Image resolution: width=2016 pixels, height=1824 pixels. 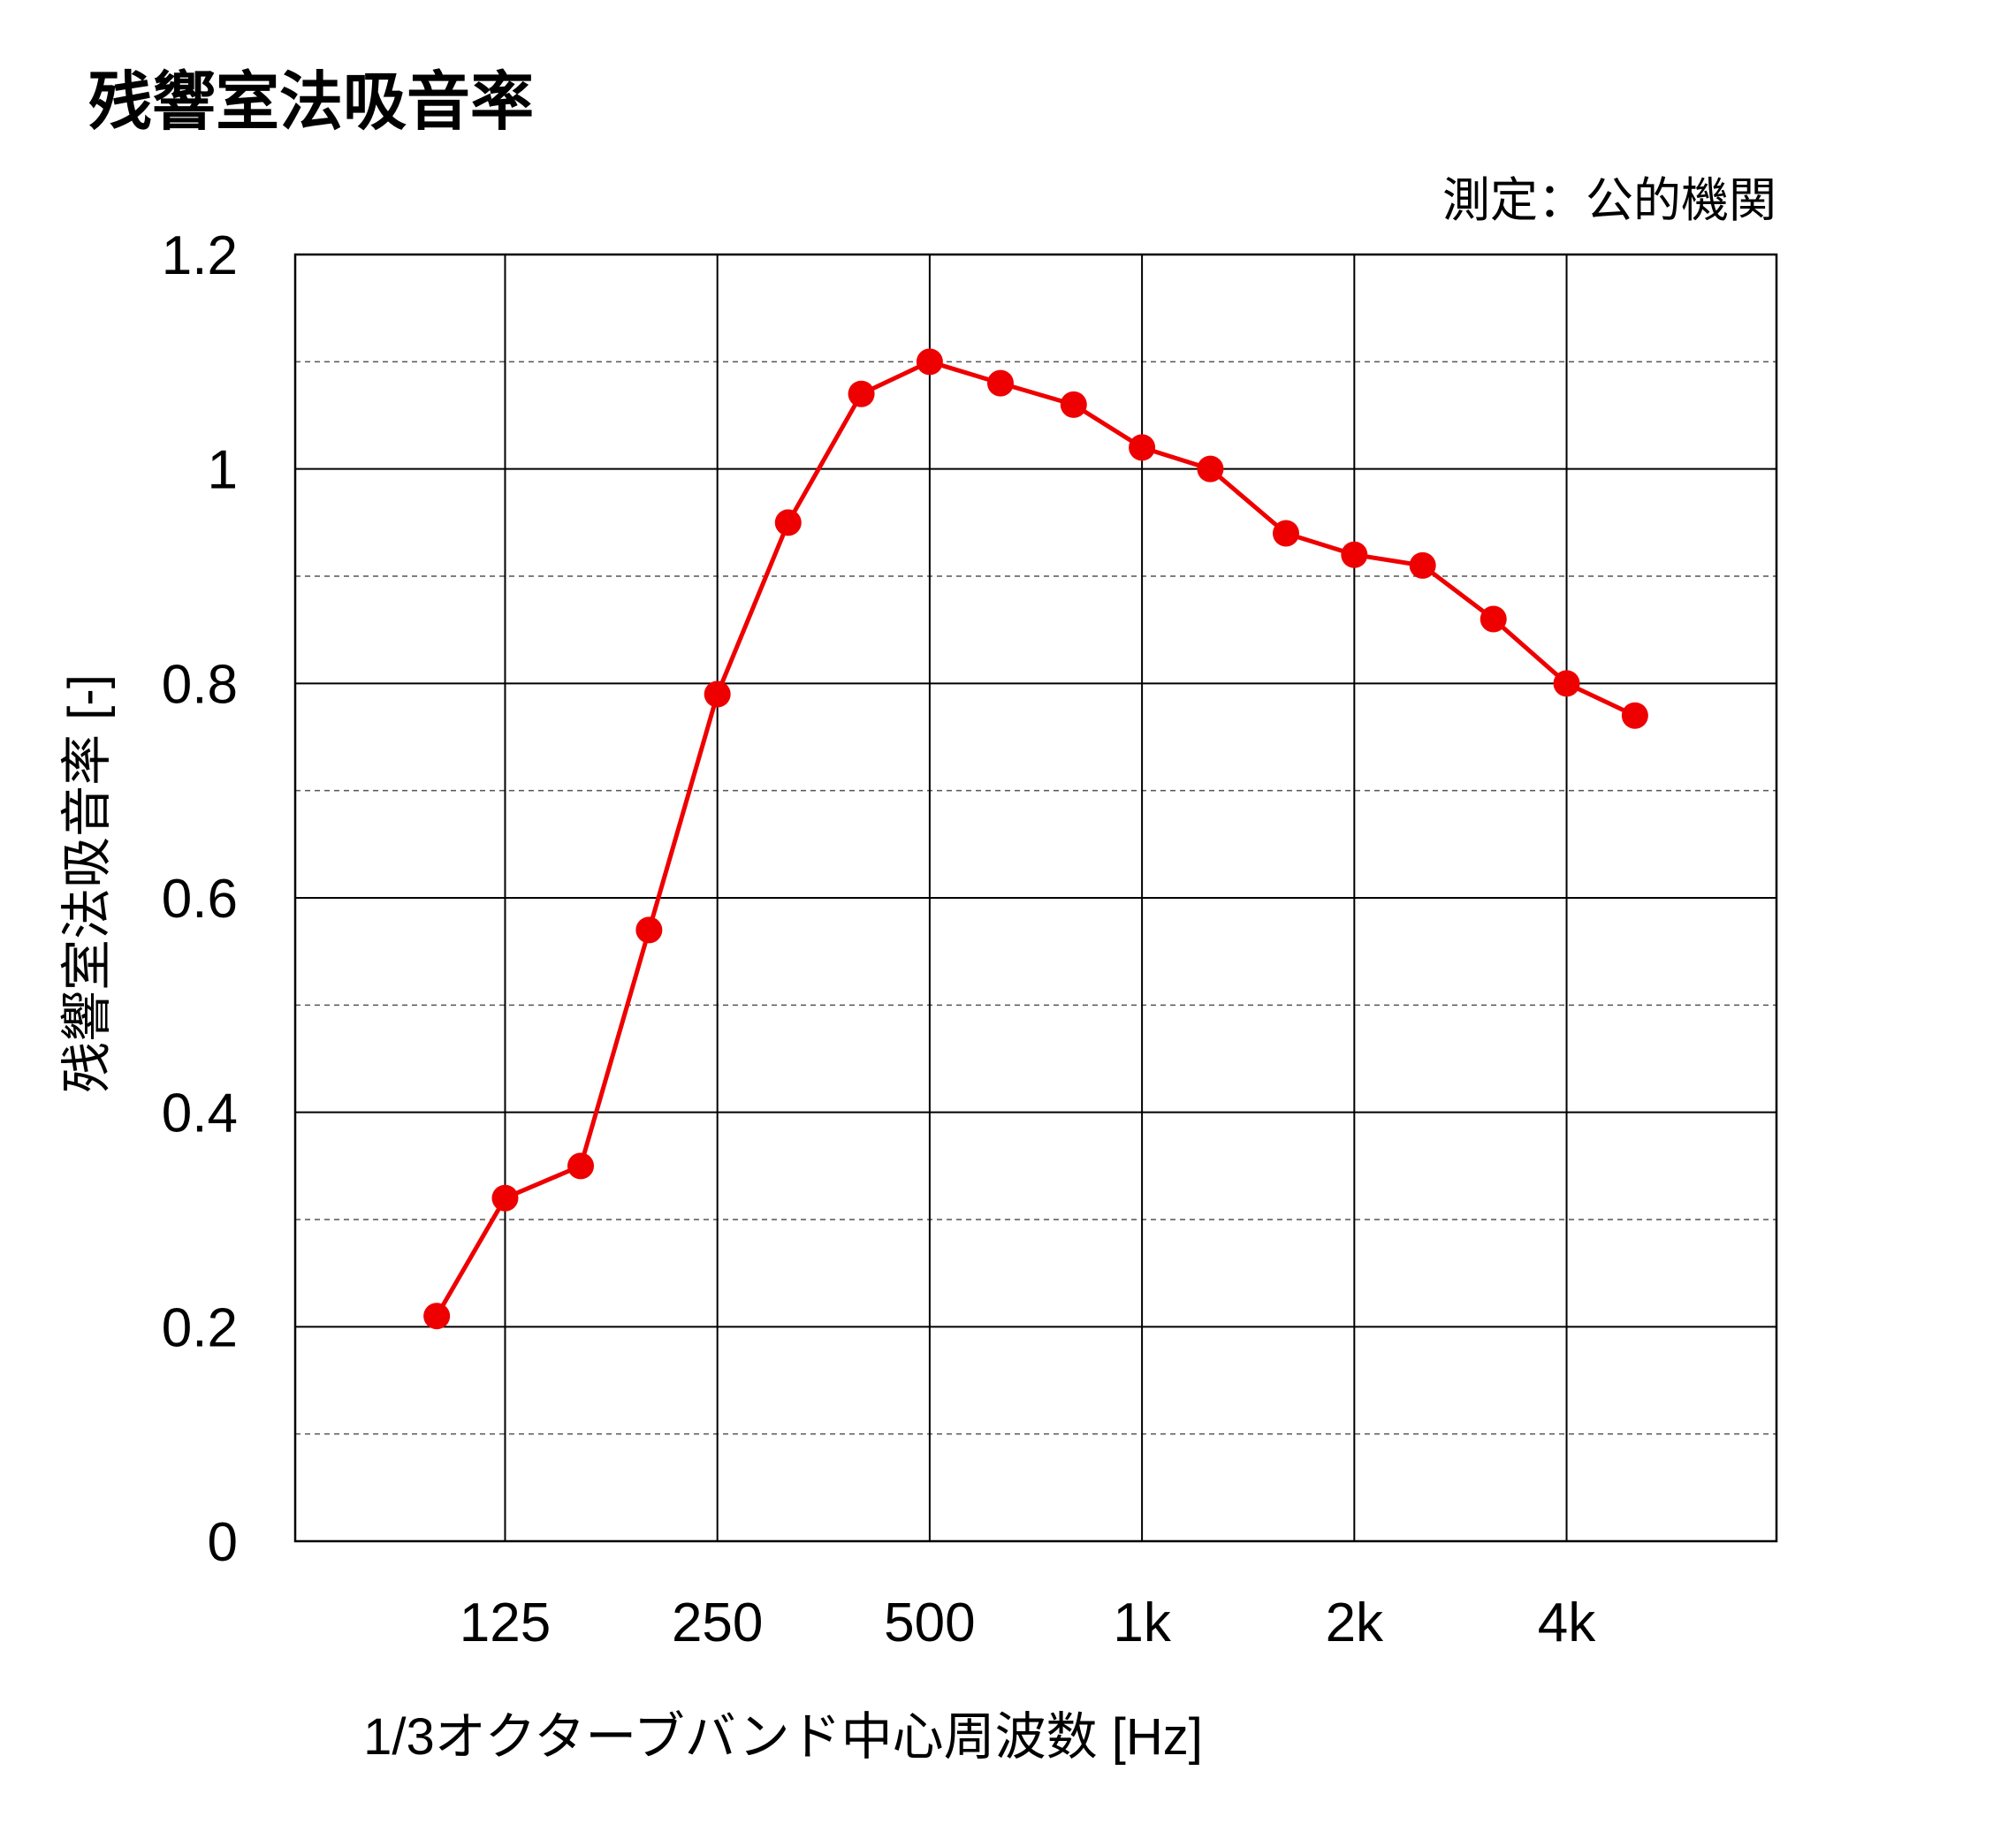 What do you see at coordinates (223, 470) in the screenshot?
I see `y-tick-label: 1` at bounding box center [223, 470].